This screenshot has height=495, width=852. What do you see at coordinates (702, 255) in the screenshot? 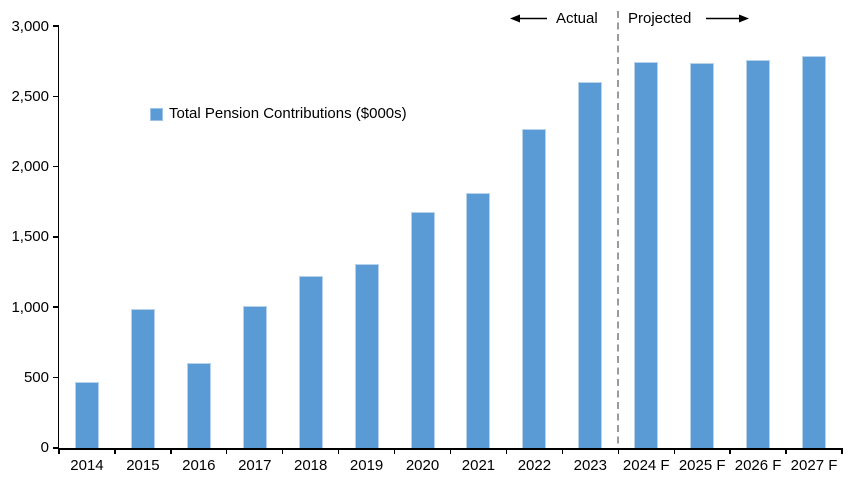
I see `bar-2025-f` at bounding box center [702, 255].